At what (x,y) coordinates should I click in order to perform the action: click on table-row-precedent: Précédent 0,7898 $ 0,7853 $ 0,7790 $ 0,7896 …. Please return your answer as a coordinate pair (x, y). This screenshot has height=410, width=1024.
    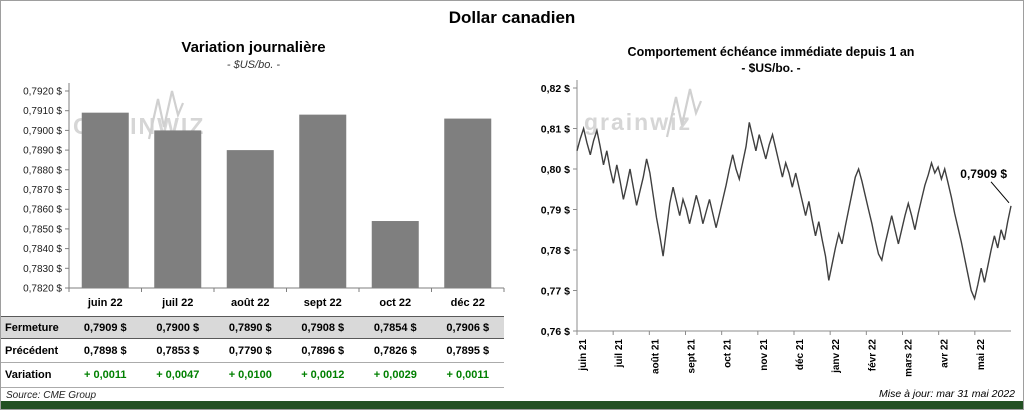
    Looking at the image, I should click on (252, 351).